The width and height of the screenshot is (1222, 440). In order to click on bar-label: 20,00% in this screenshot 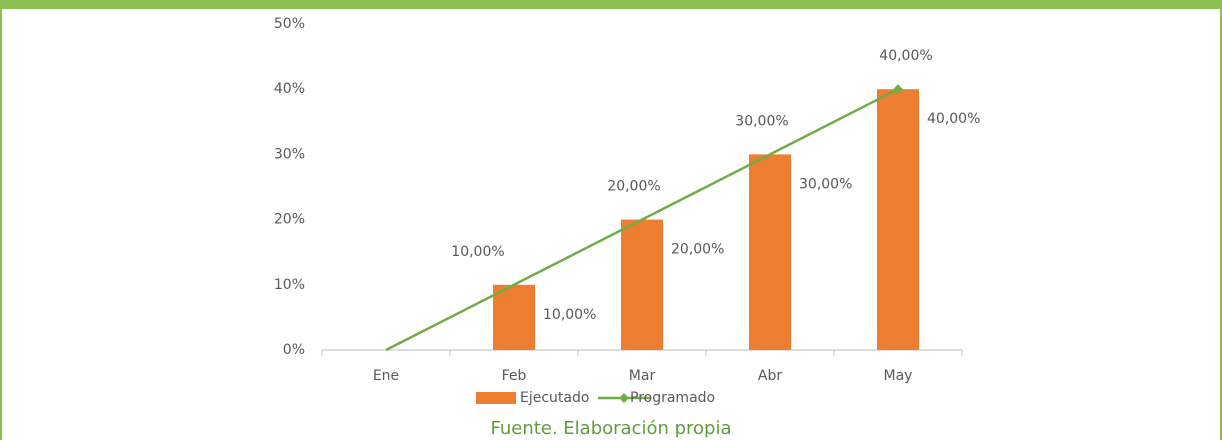, I will do `click(697, 250)`.